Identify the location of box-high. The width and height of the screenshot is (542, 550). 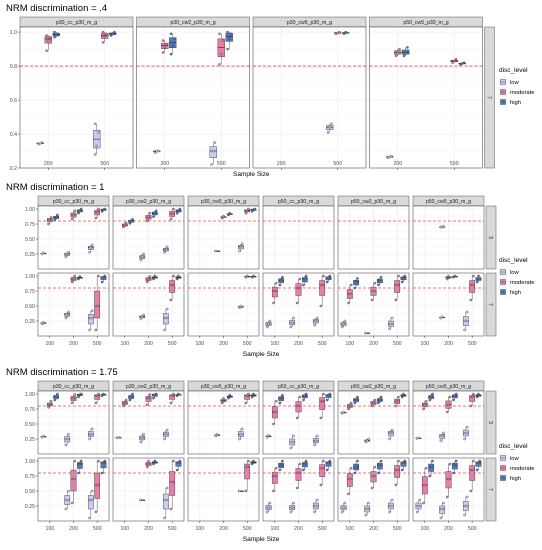
(79, 465).